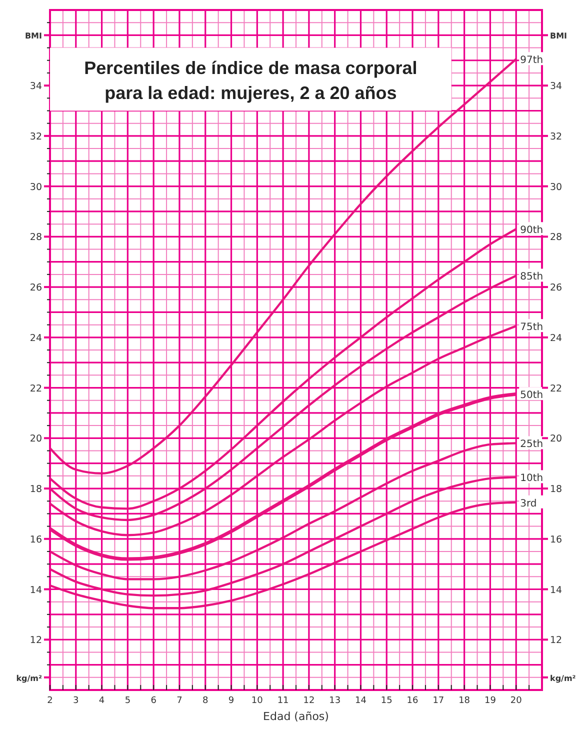 This screenshot has height=730, width=582. Describe the element at coordinates (76, 701) in the screenshot. I see `x-tick-label: 3` at that location.